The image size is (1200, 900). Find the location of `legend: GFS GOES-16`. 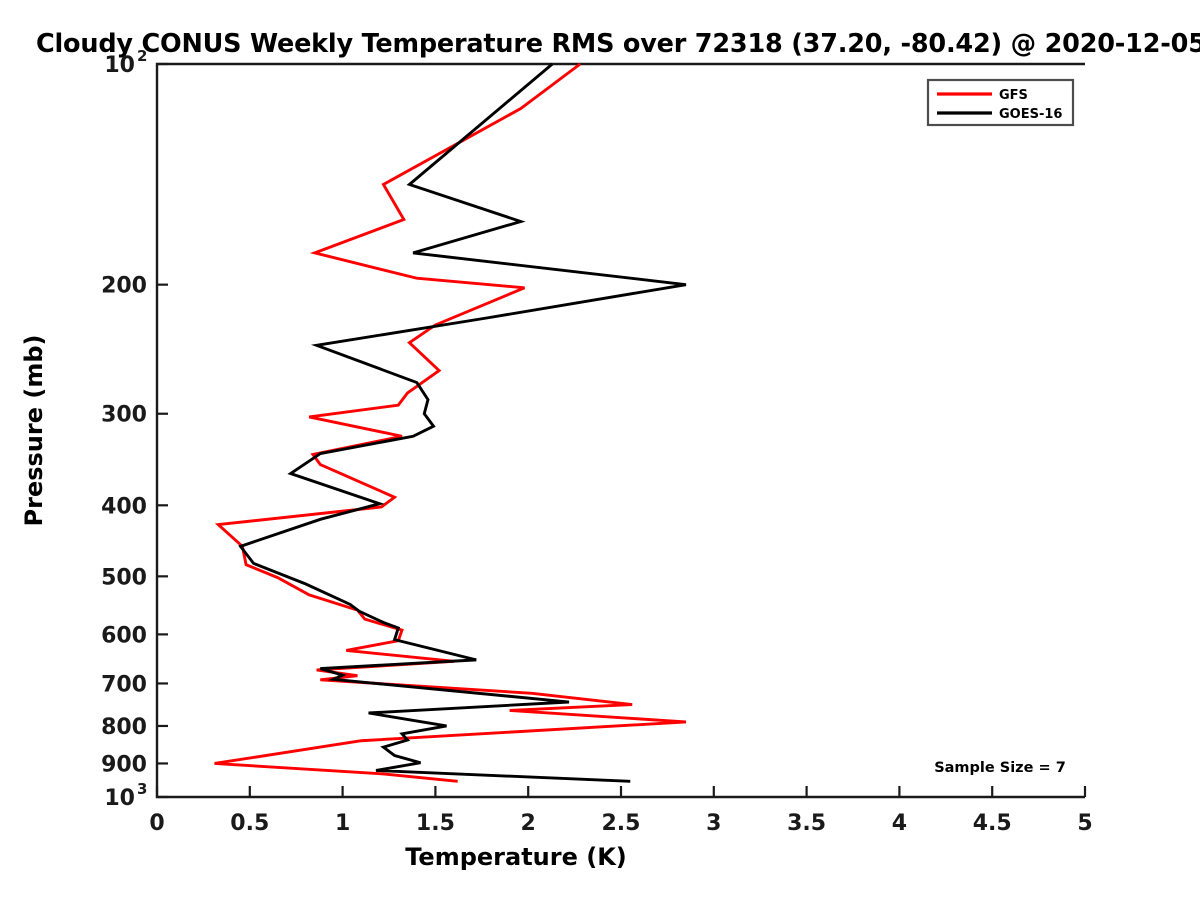

legend: GFS GOES-16 is located at coordinates (1000, 102).